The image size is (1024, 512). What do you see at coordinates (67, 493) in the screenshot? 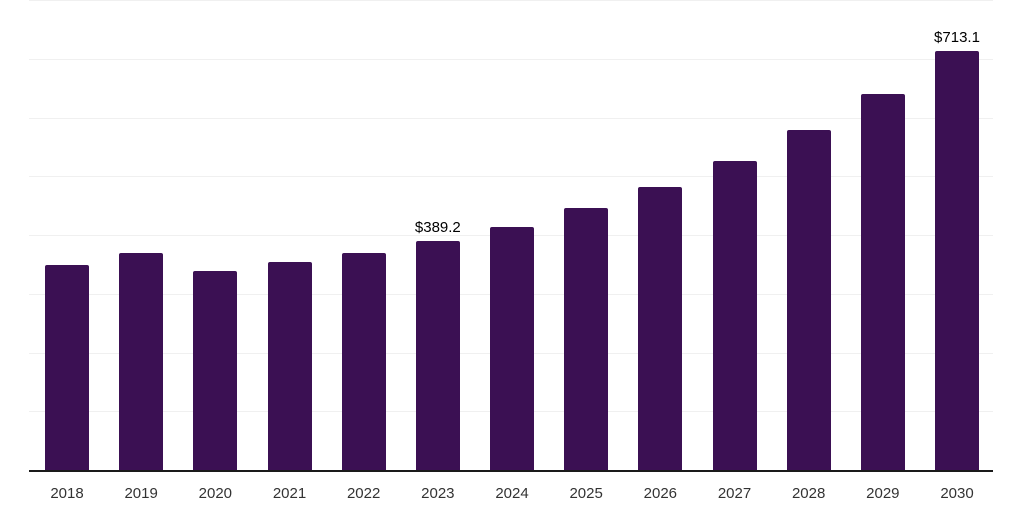
I see `x-tick-2018: 2018` at bounding box center [67, 493].